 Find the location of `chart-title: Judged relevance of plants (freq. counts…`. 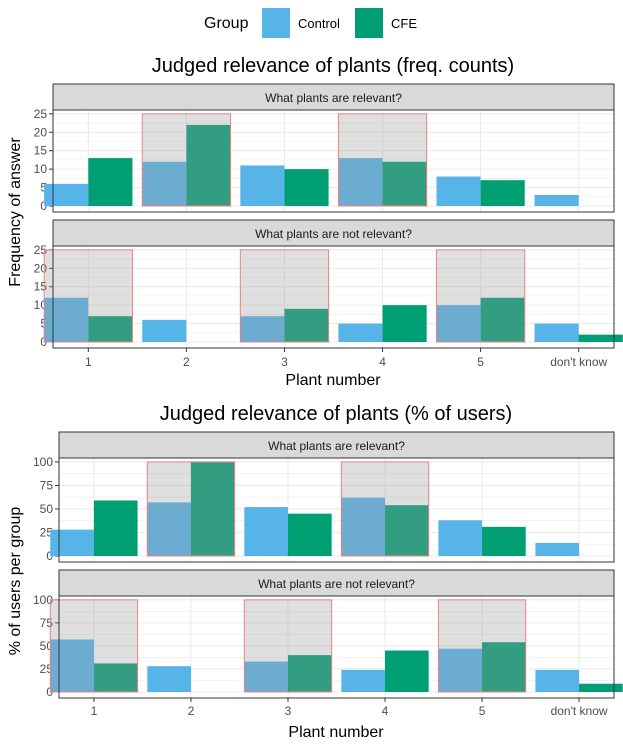

chart-title: Judged relevance of plants (freq. counts… is located at coordinates (333, 66).